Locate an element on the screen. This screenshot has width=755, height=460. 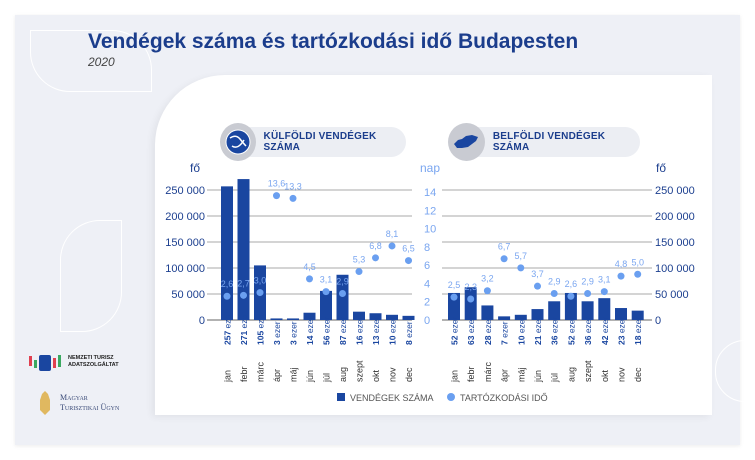
mtu-logo: Magyar Turisztikai Ügyn is located at coordinates (78, 403).